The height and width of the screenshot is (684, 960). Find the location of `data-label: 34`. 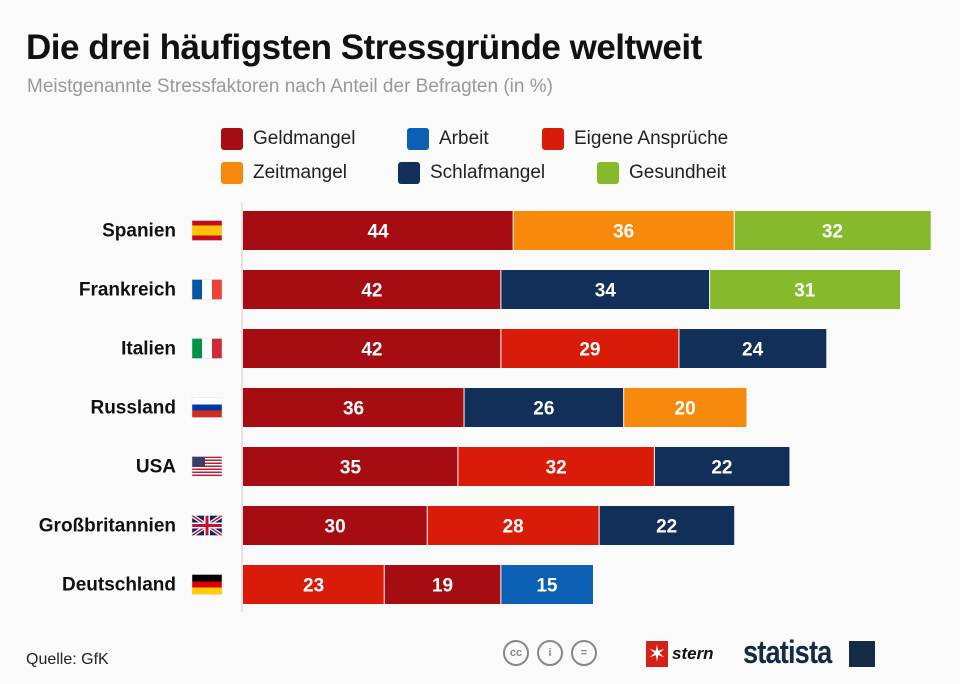

data-label: 34 is located at coordinates (606, 291).